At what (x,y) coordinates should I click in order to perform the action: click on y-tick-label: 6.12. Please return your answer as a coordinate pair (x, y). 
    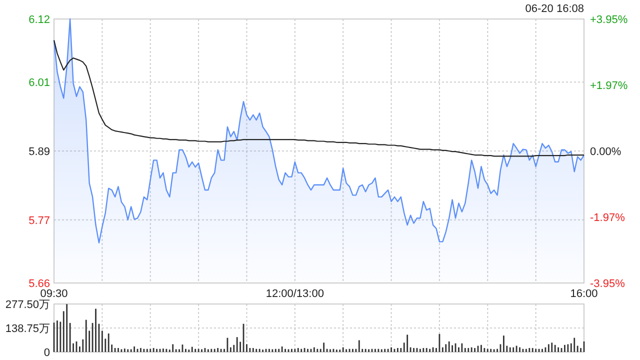
    Looking at the image, I should click on (39, 20).